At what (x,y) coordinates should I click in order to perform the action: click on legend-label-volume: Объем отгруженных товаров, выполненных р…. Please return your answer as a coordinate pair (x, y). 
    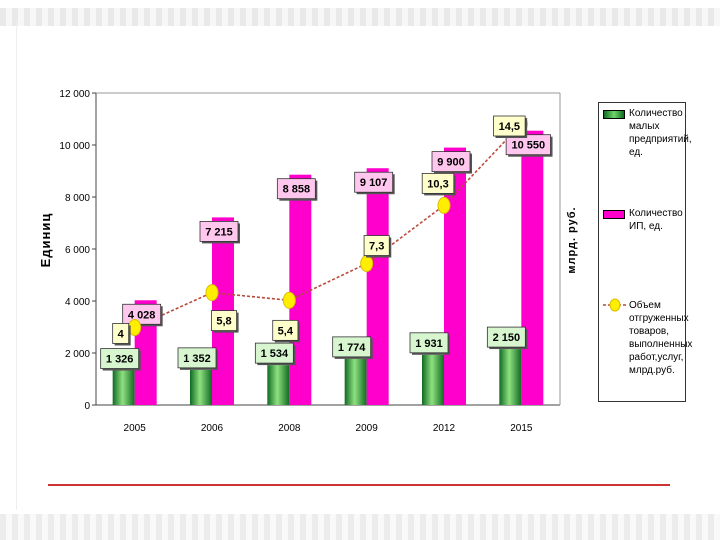
    Looking at the image, I should click on (661, 338).